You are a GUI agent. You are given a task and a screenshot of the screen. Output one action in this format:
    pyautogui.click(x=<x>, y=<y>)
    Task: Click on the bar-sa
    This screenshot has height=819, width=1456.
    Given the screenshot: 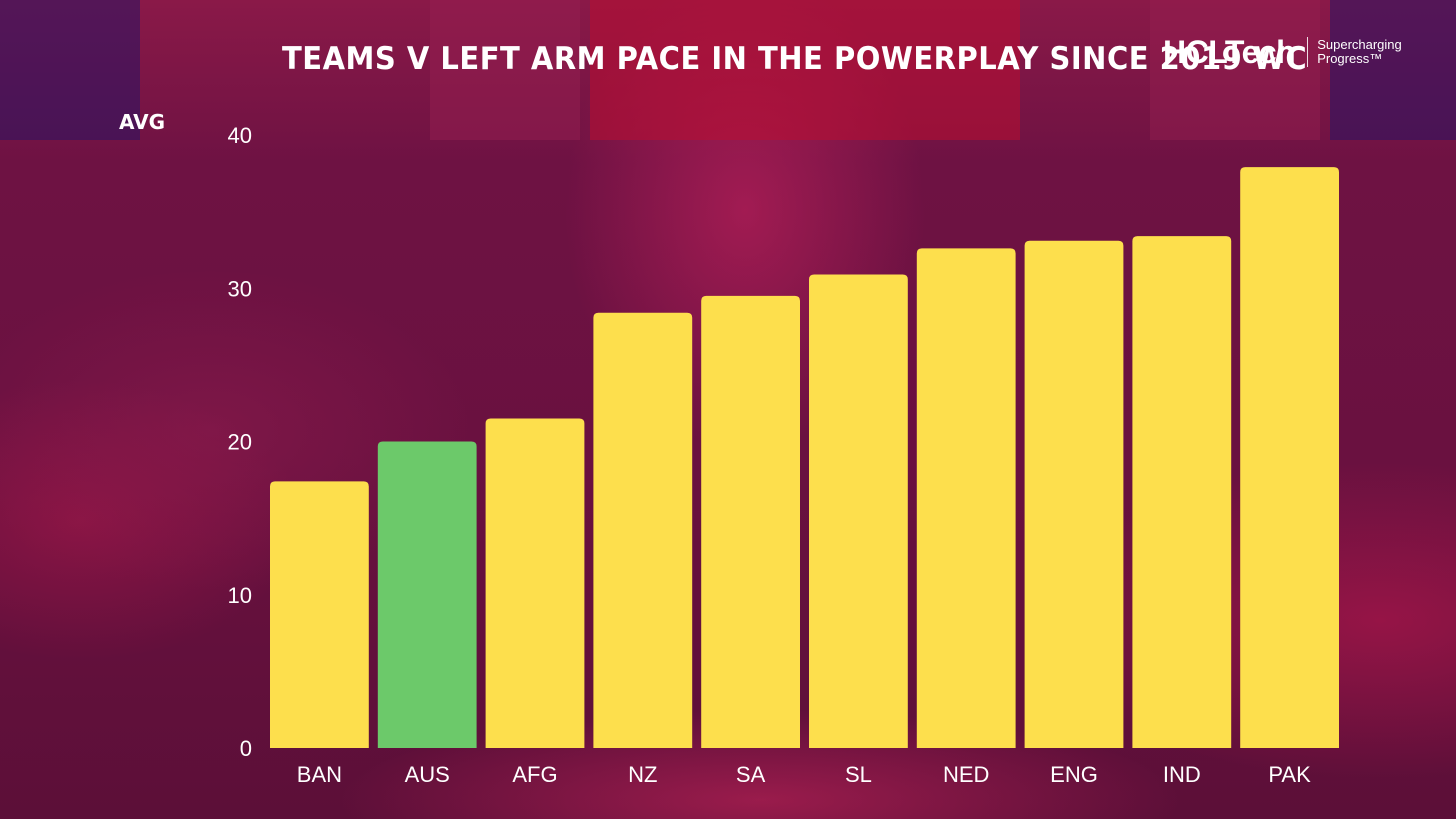 What is the action you would take?
    pyautogui.click(x=750, y=521)
    